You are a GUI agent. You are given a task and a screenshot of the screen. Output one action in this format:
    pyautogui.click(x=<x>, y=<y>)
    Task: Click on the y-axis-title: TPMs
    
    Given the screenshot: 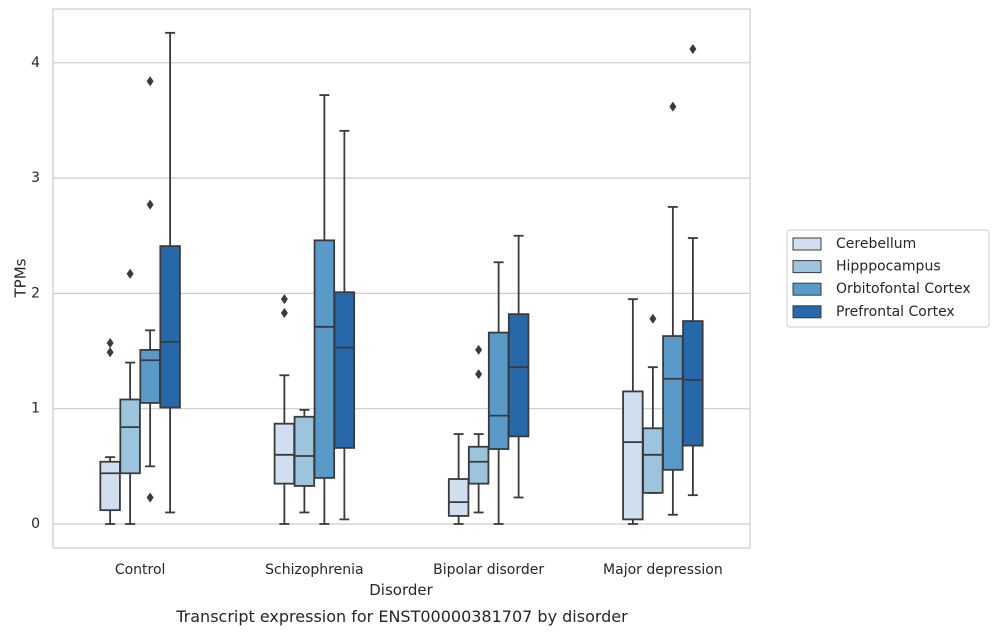 What is the action you would take?
    pyautogui.click(x=21, y=278)
    